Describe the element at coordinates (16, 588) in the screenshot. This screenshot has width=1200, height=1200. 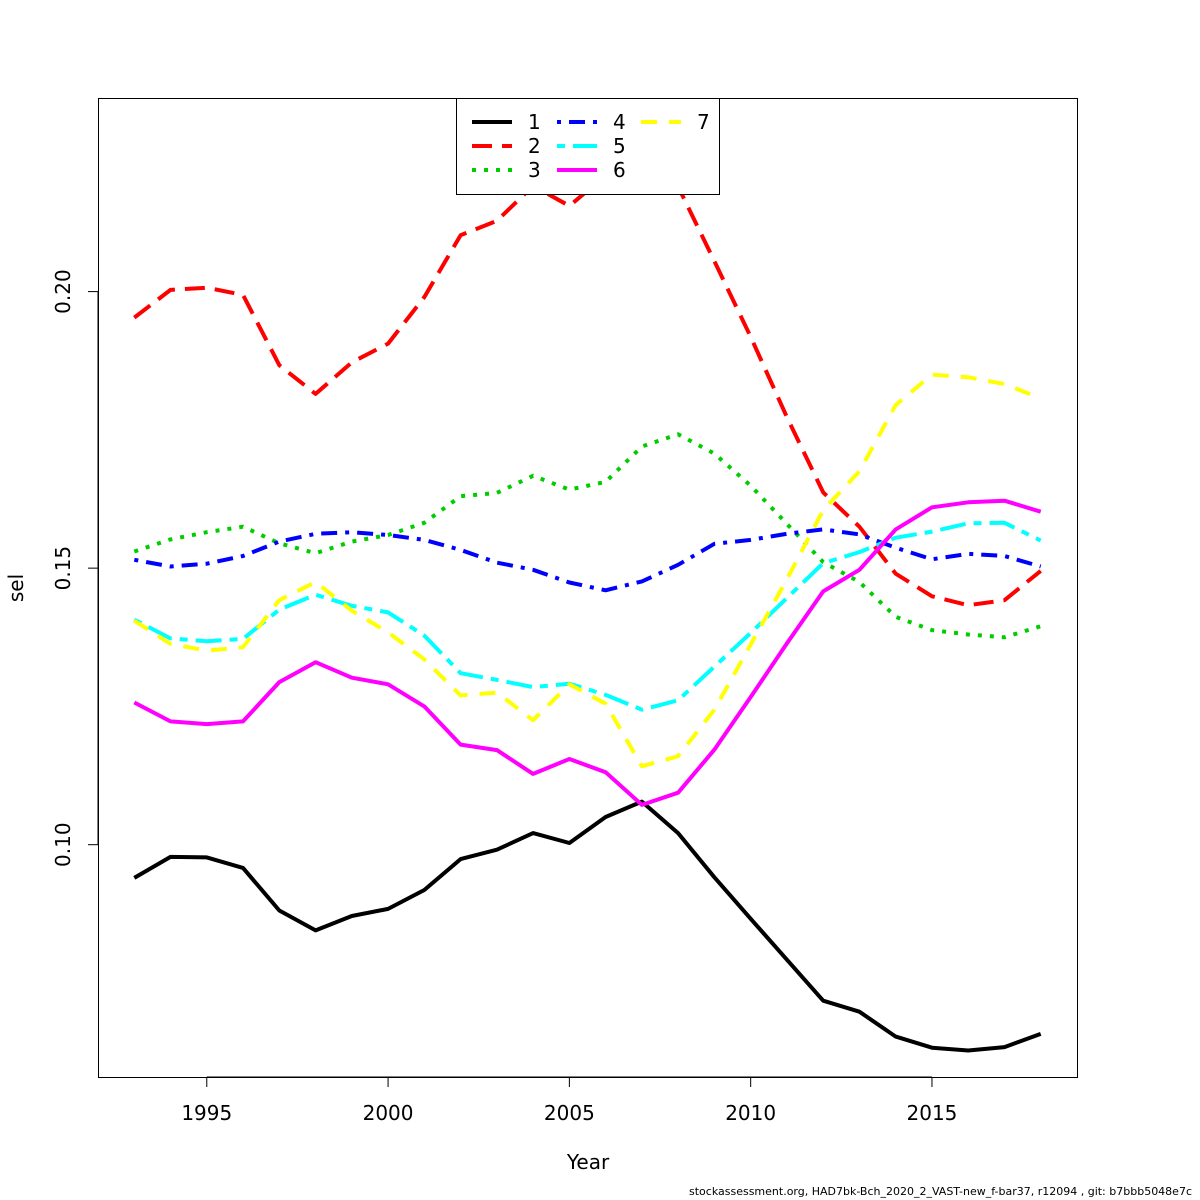
I see `y-axis-title: sel` at that location.